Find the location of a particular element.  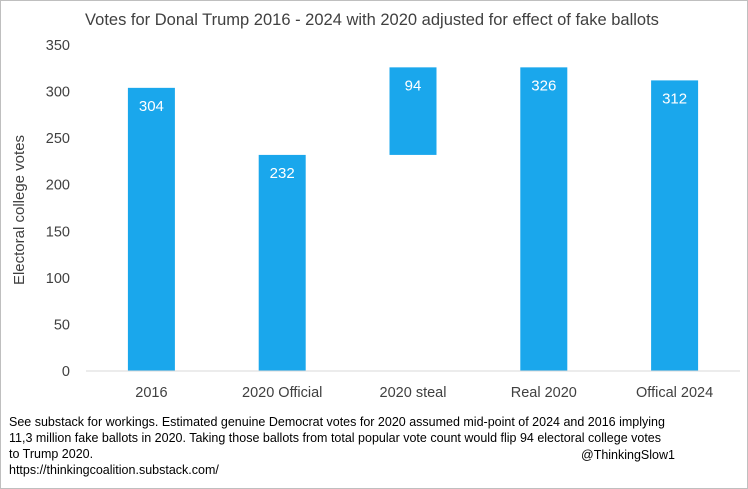

data-label: 326 is located at coordinates (543, 85).